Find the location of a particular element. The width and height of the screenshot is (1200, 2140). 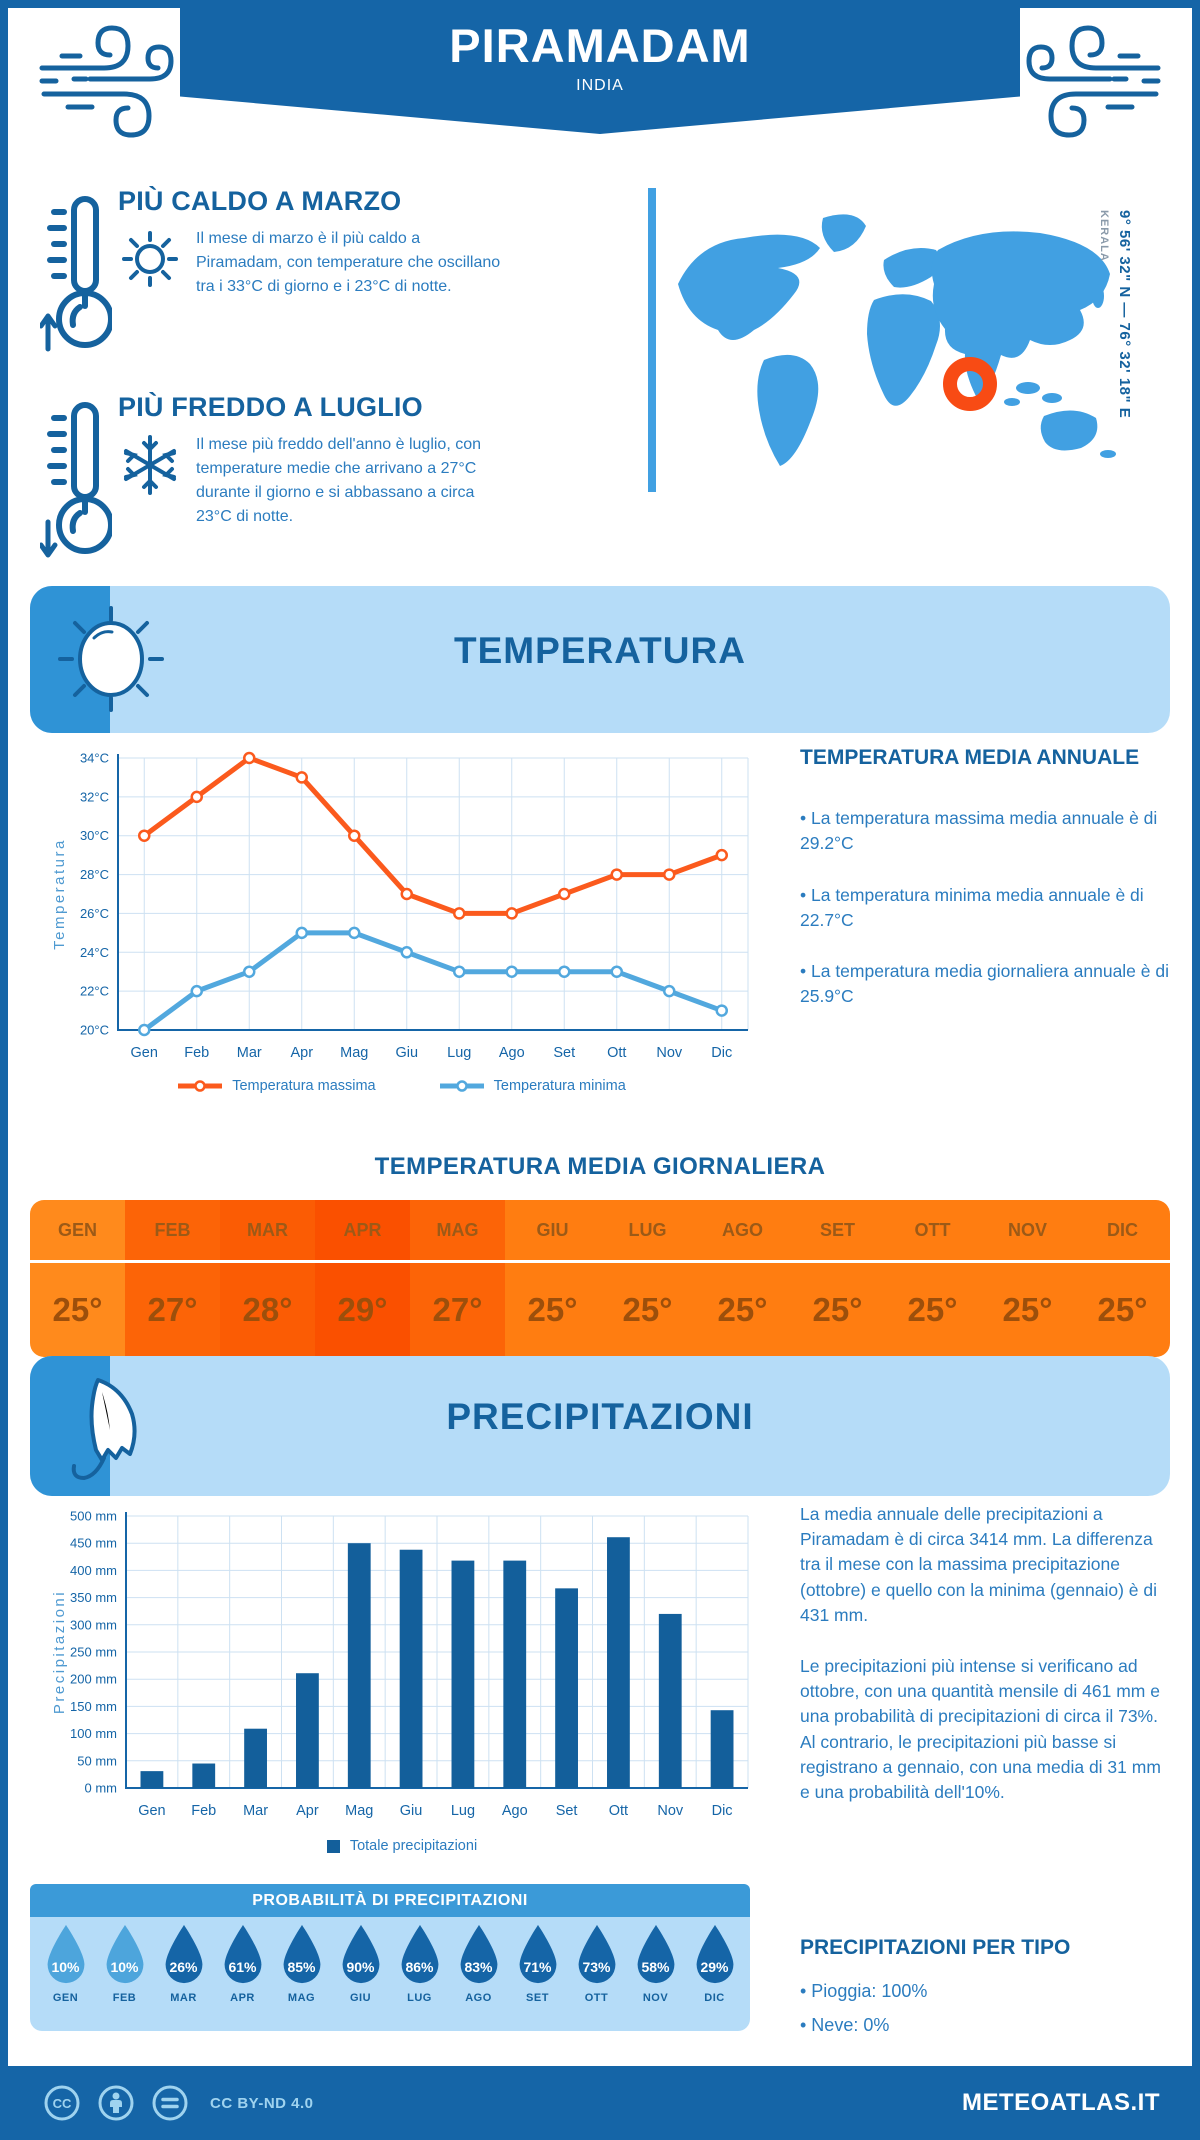

precipitation-banner: PRECIPITAZIONI is located at coordinates (600, 1426).